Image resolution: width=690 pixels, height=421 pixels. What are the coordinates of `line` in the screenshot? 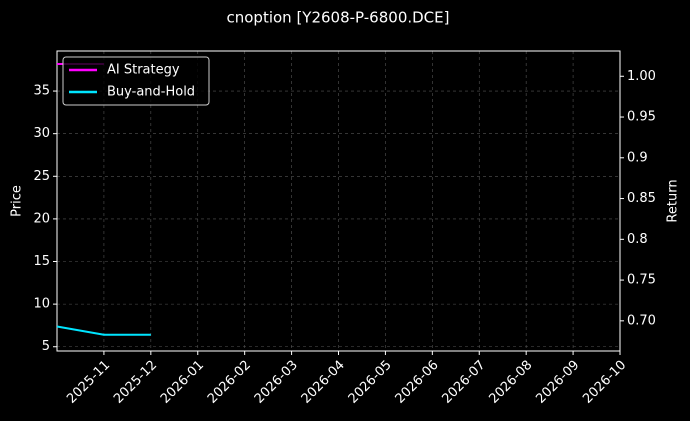 It's located at (103, 330).